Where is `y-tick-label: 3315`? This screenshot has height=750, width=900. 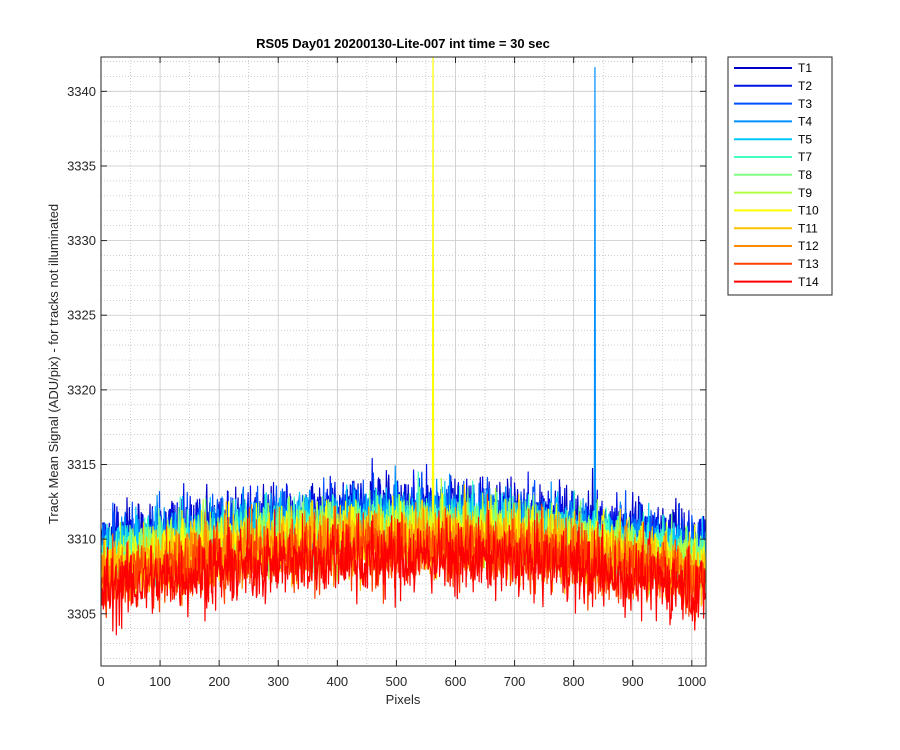 y-tick-label: 3315 is located at coordinates (81, 464).